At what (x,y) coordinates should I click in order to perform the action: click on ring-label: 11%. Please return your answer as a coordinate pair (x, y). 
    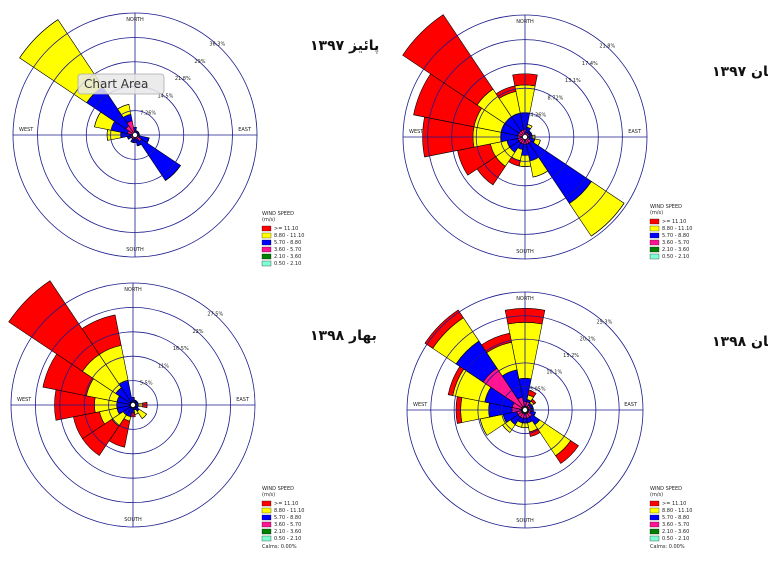
    Looking at the image, I should click on (163, 366).